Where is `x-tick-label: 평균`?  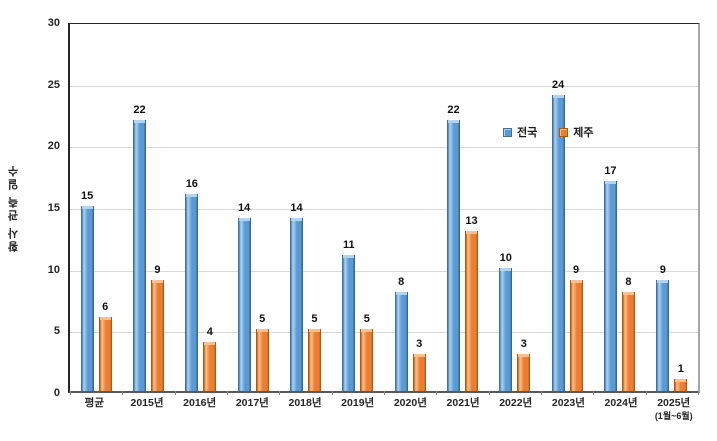 x-tick-label: 평균 is located at coordinates (94, 403).